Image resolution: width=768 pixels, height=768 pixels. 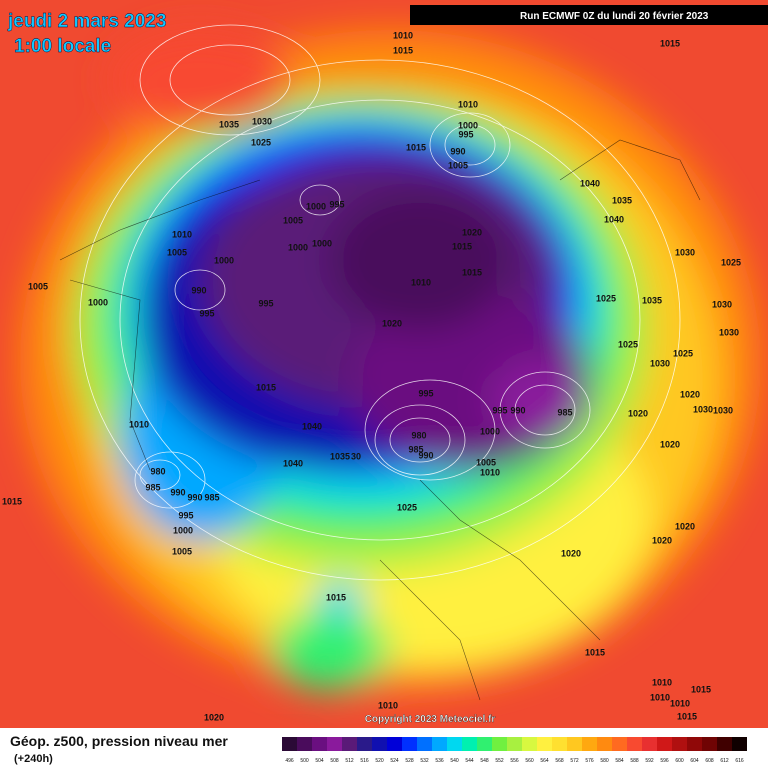 What do you see at coordinates (739, 761) in the screenshot?
I see `scale-label: 616` at bounding box center [739, 761].